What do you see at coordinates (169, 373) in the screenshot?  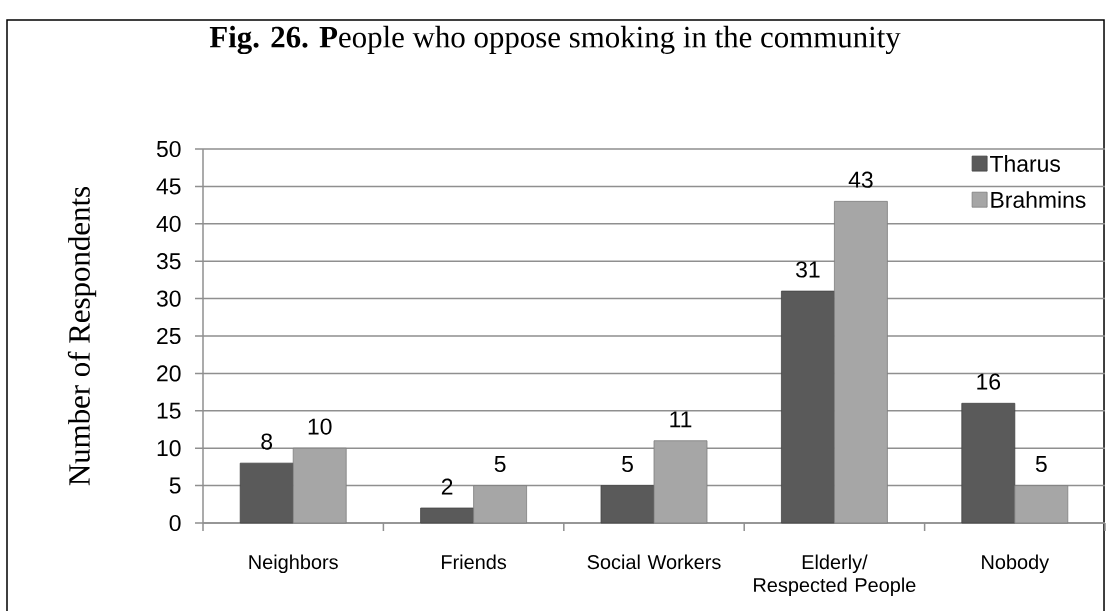 I see `y-tick-label: 20` at bounding box center [169, 373].